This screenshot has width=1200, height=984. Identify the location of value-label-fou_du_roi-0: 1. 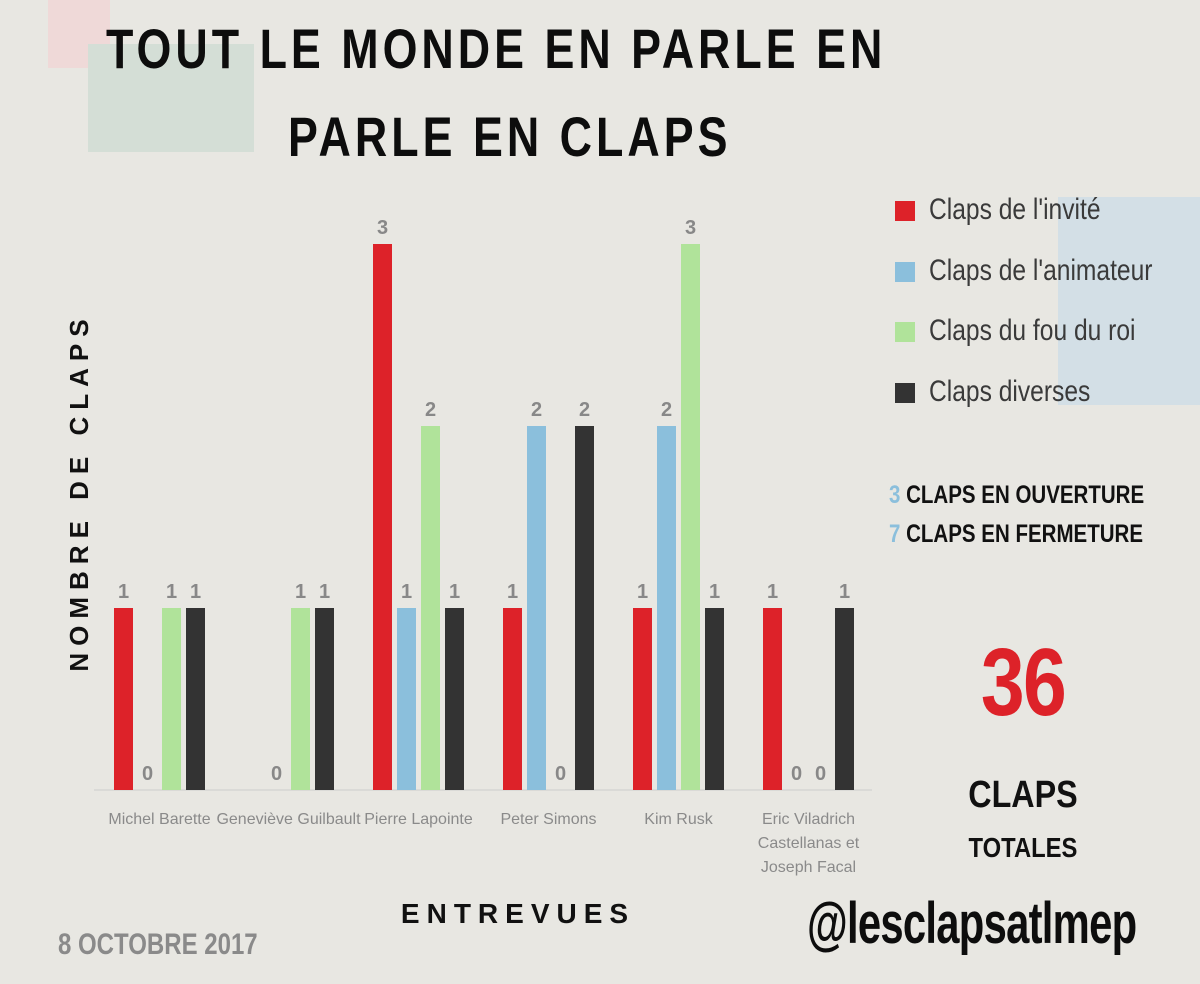
(171, 592).